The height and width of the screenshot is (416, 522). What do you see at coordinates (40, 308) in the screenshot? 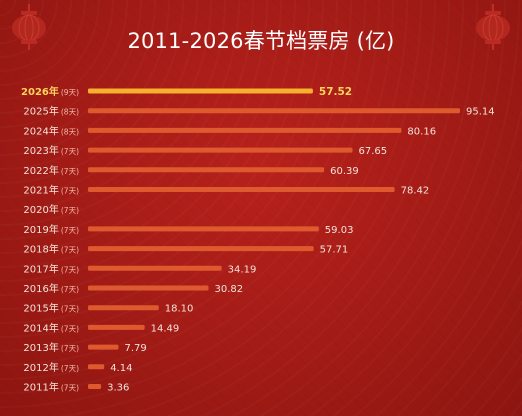
I see `year-label: 2015年` at bounding box center [40, 308].